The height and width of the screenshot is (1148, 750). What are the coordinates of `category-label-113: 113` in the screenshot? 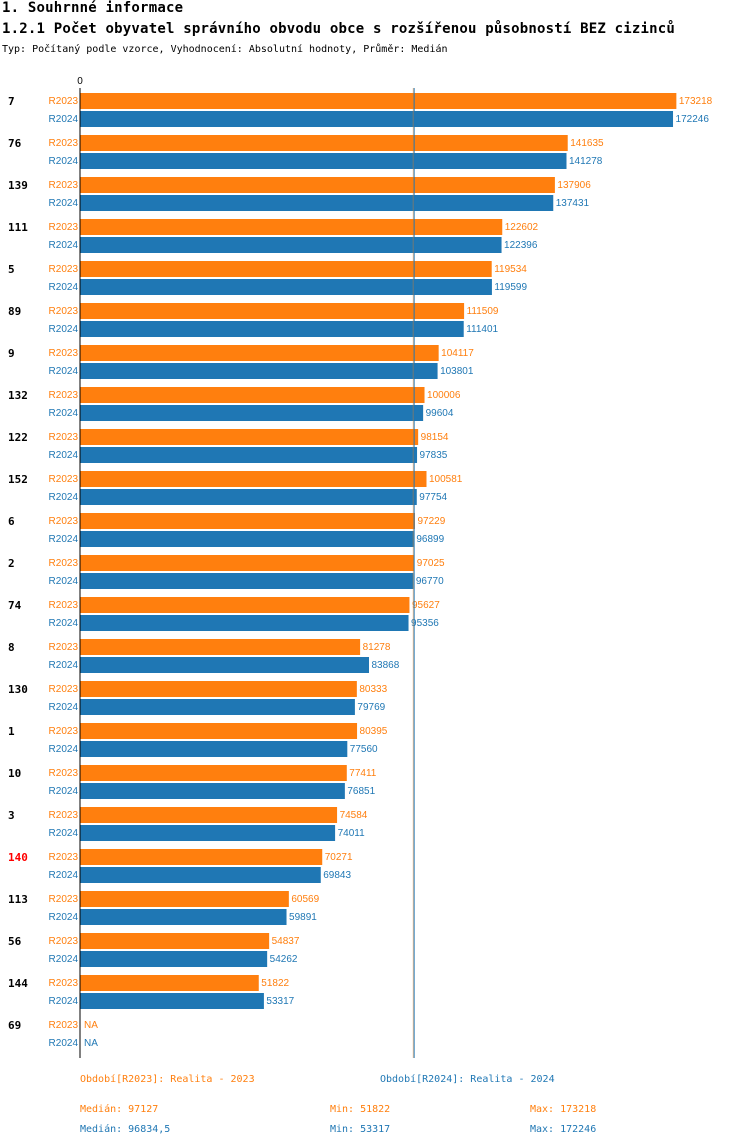 It's located at (18, 899).